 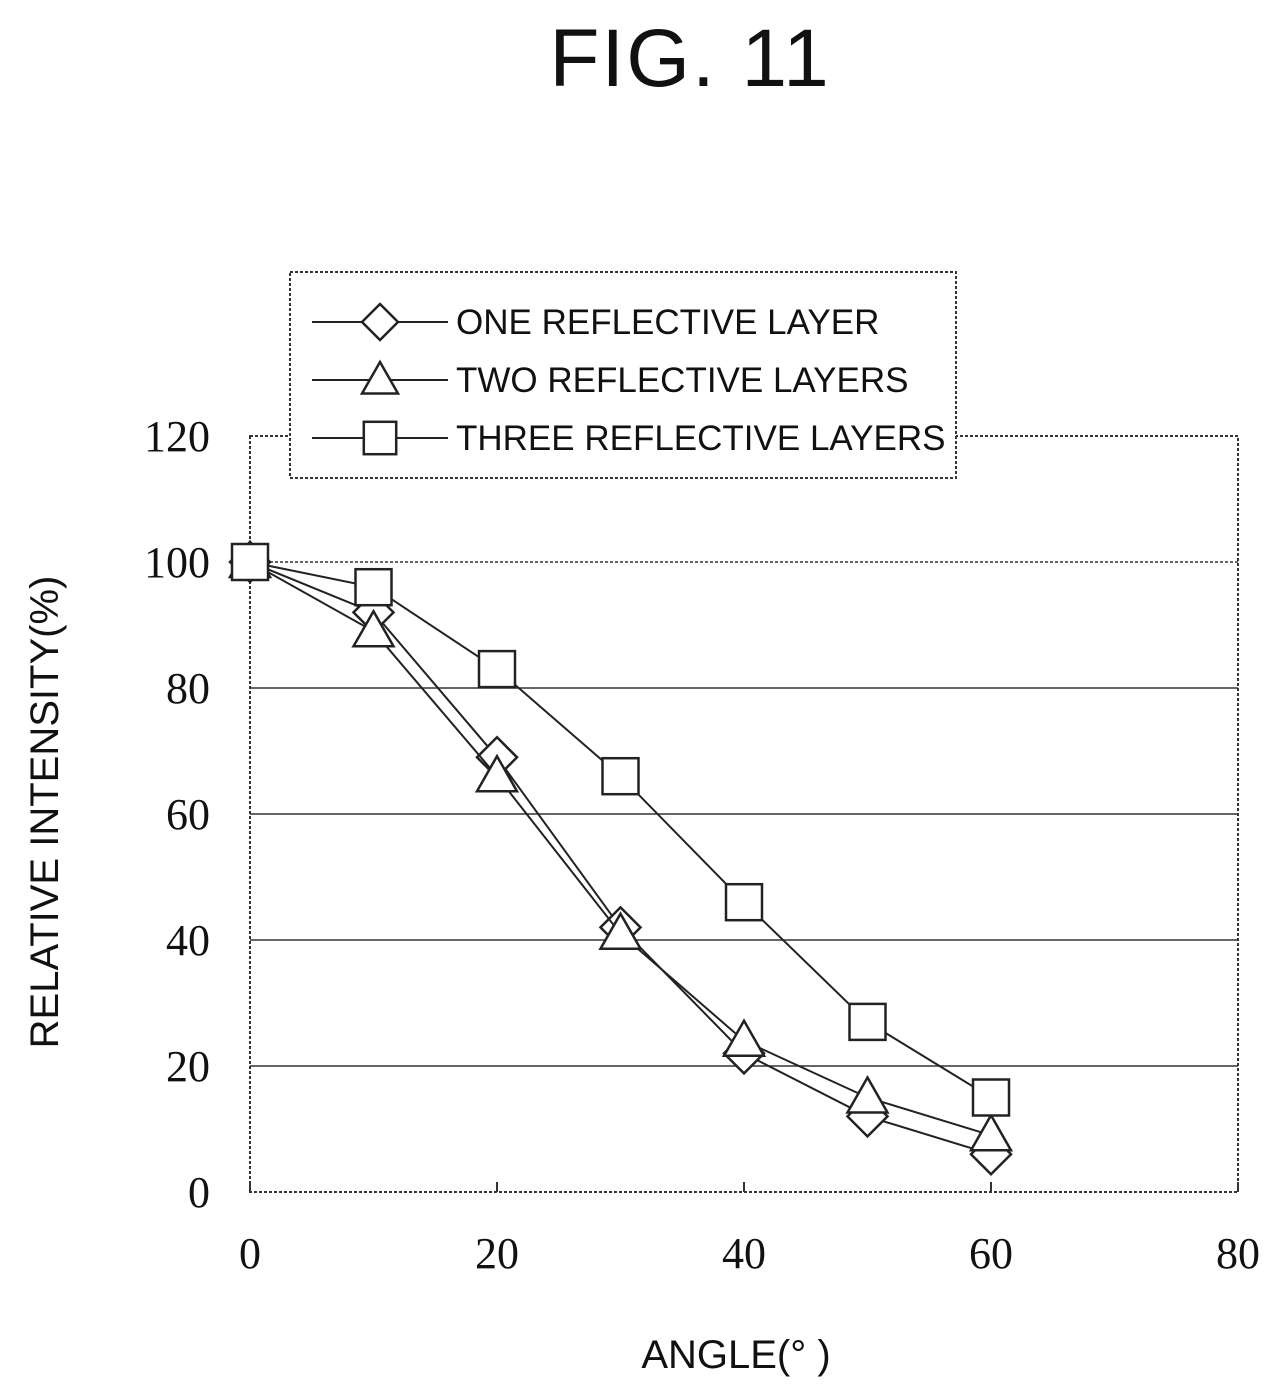 What do you see at coordinates (1238, 1253) in the screenshot?
I see `x-tick-label: 80` at bounding box center [1238, 1253].